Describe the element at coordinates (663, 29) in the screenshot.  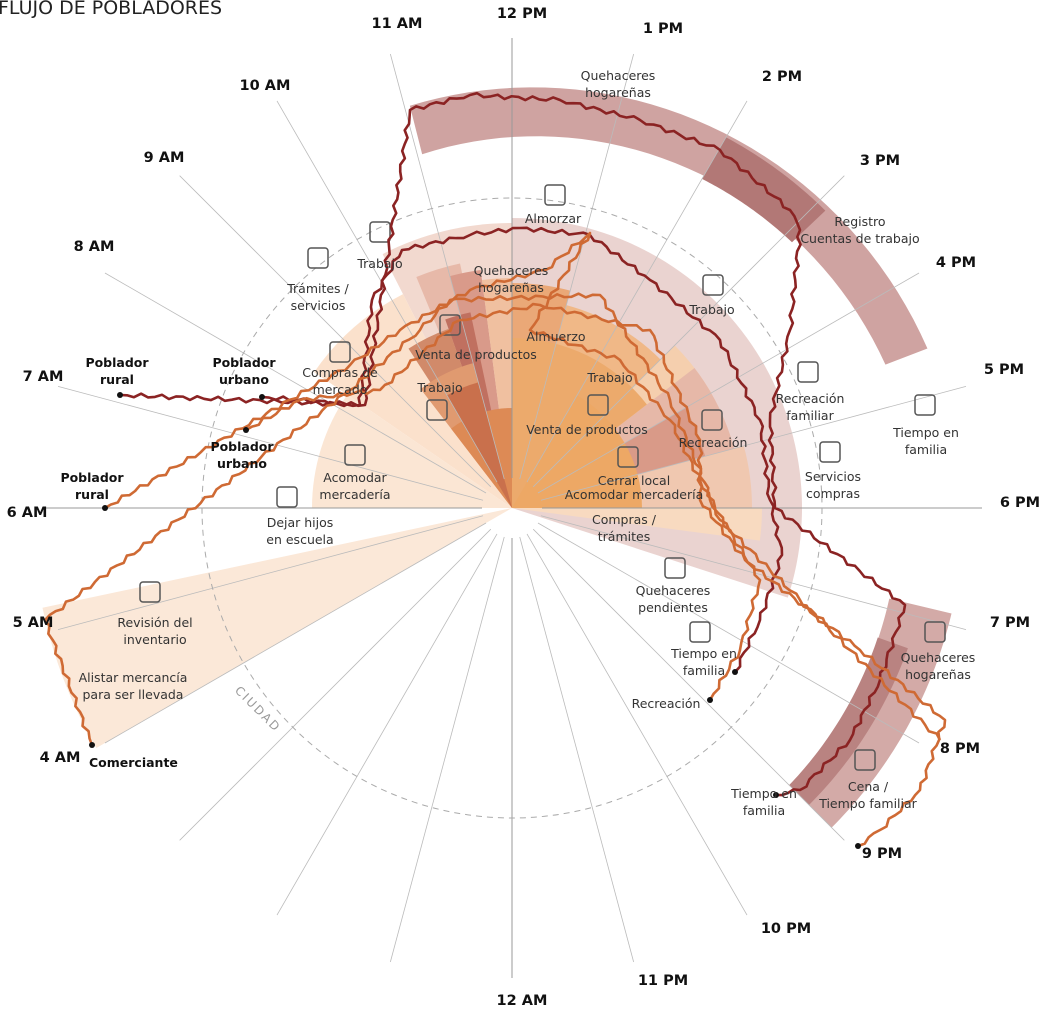
I see `hour-label: 1 PM` at that location.